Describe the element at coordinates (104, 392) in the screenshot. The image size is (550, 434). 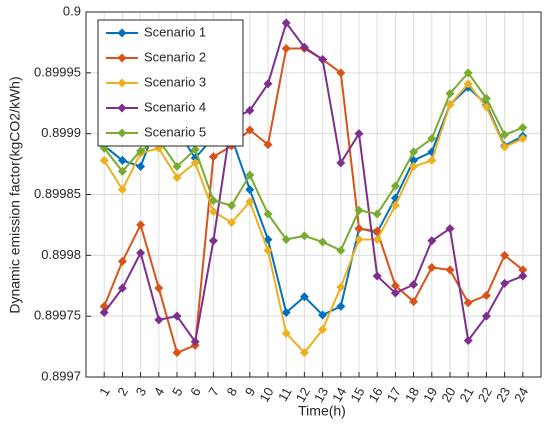
I see `x-tick-label: 1` at that location.